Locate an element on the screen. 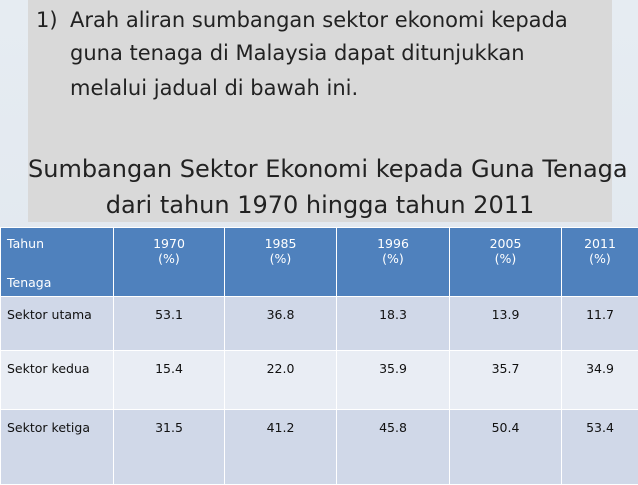 This screenshot has width=638, height=485. cell-value: 18.3 is located at coordinates (393, 324).